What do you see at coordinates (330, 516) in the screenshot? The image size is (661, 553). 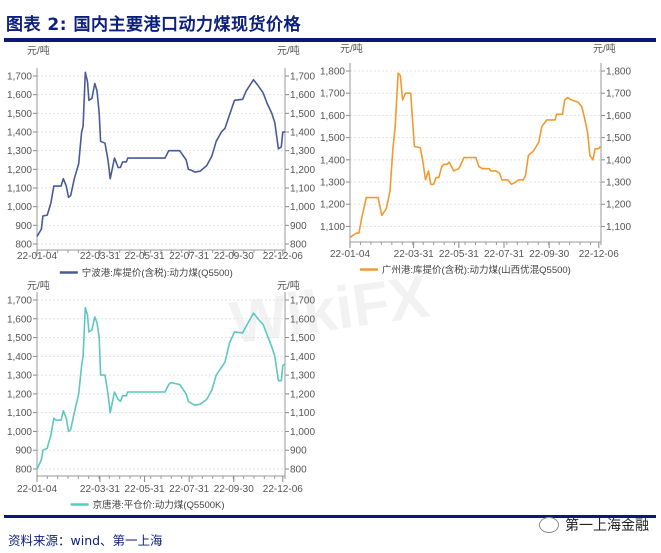 I see `footer-rule` at bounding box center [330, 516].